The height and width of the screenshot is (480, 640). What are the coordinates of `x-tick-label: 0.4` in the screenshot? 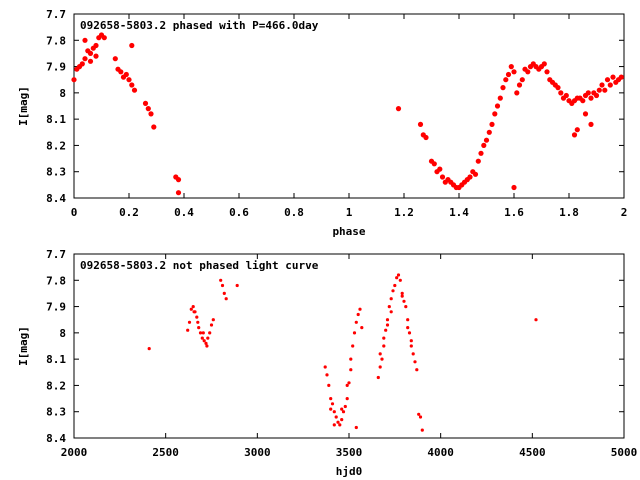 It's located at (184, 212).